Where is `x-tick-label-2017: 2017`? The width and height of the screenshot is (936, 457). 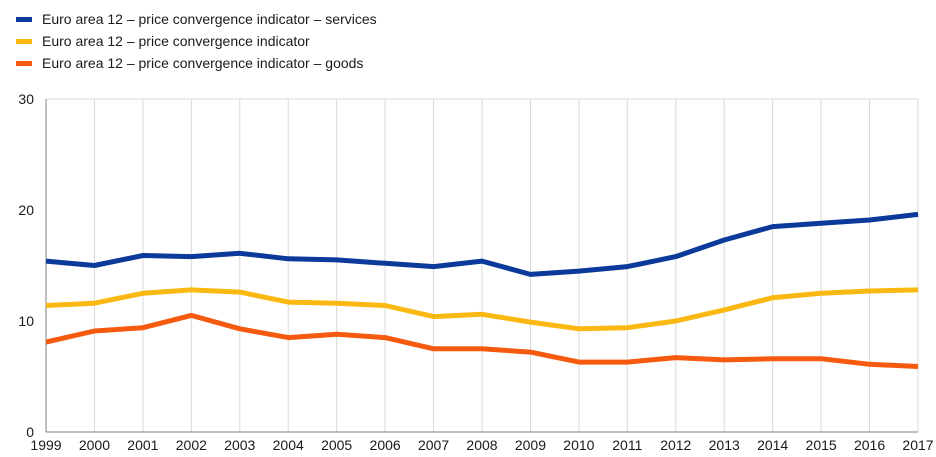 x-tick-label-2017: 2017 is located at coordinates (917, 445).